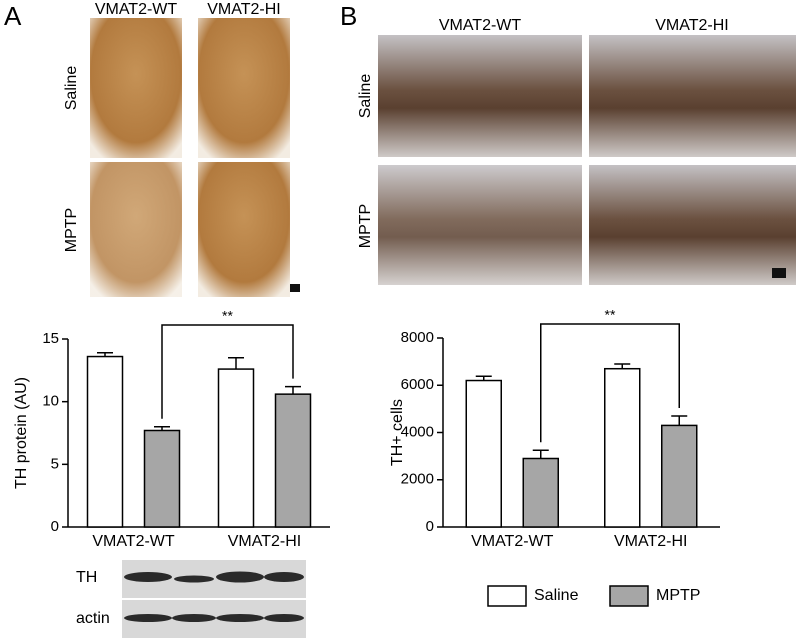  What do you see at coordinates (417, 479) in the screenshot?
I see `y-tick-label: 2000` at bounding box center [417, 479].